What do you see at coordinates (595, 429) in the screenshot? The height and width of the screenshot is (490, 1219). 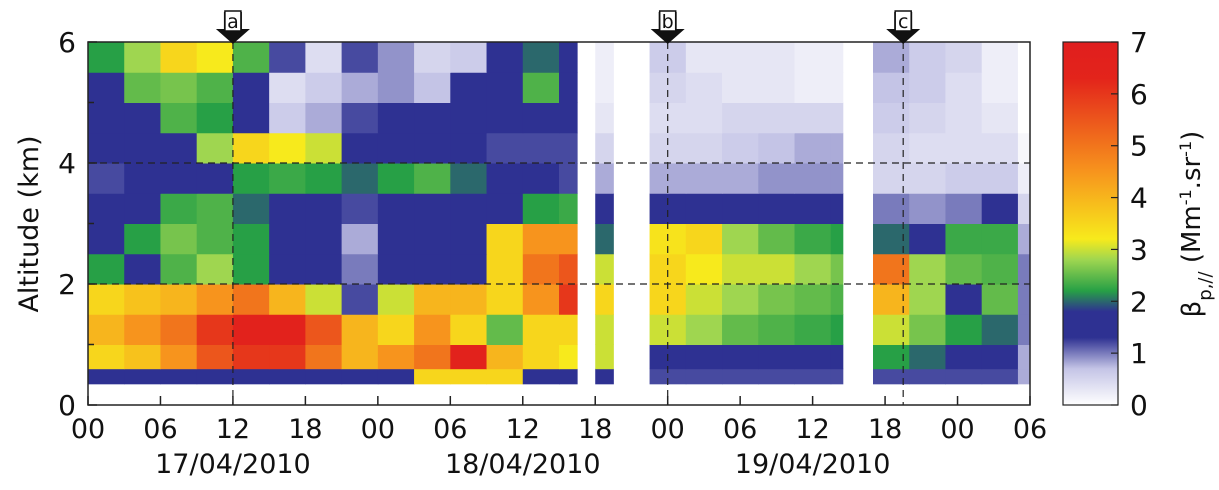 I see `x-tick-label: 18` at bounding box center [595, 429].